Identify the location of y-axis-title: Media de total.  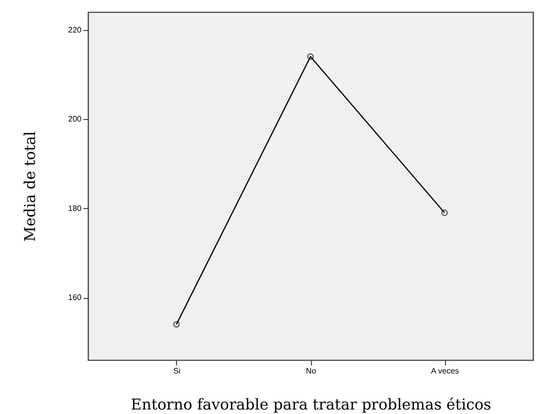
(30, 186).